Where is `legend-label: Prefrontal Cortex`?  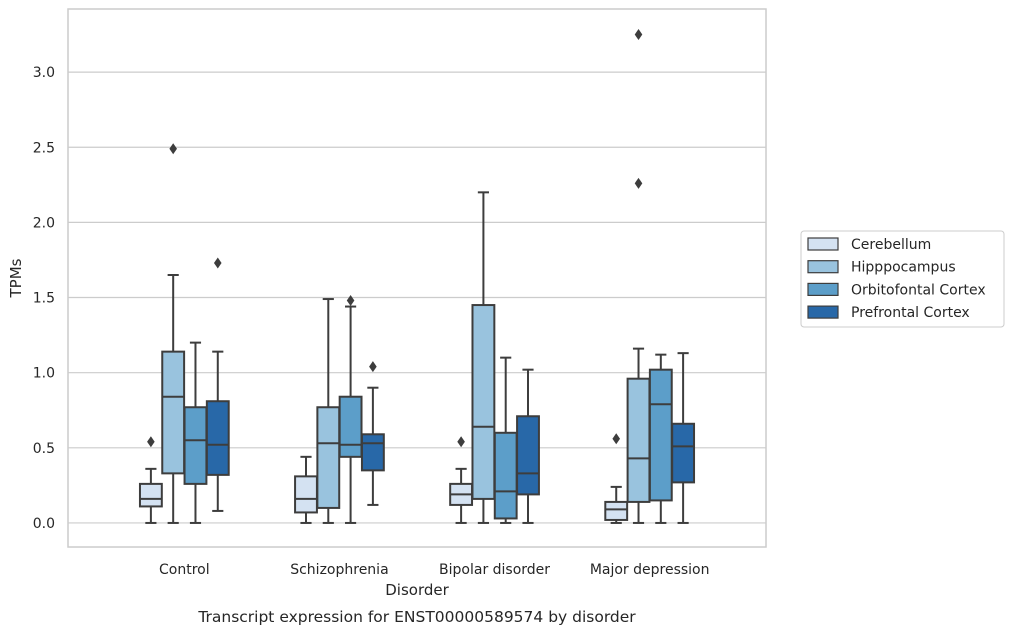 legend-label: Prefrontal Cortex is located at coordinates (910, 313).